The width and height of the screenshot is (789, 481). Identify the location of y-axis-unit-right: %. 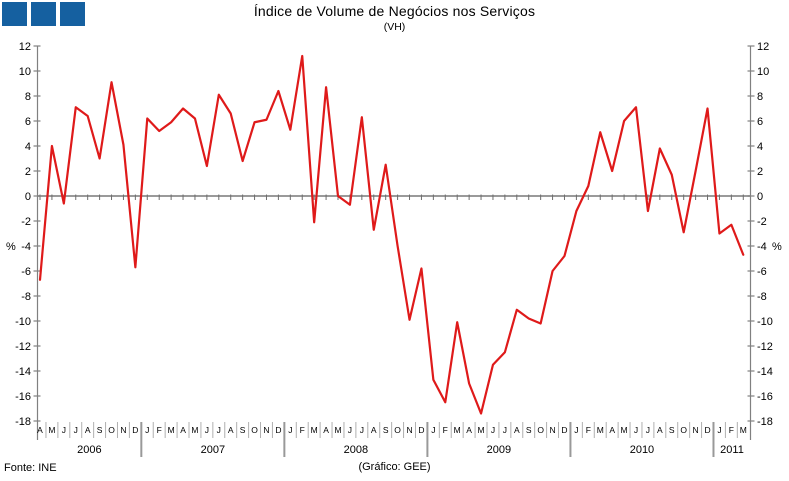
(777, 247).